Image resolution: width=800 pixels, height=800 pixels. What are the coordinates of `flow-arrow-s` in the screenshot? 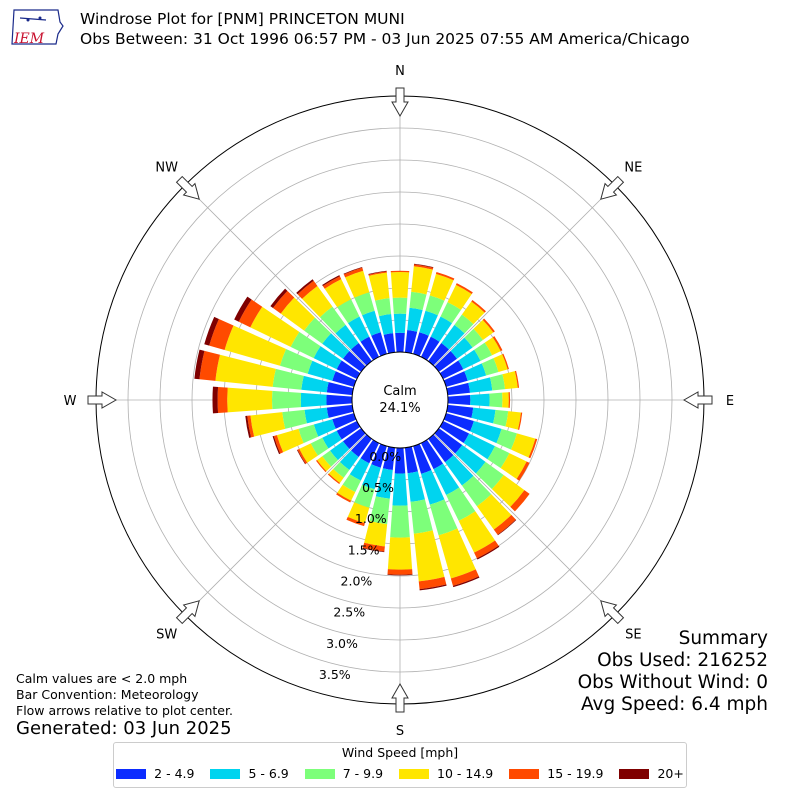 It's located at (400, 697).